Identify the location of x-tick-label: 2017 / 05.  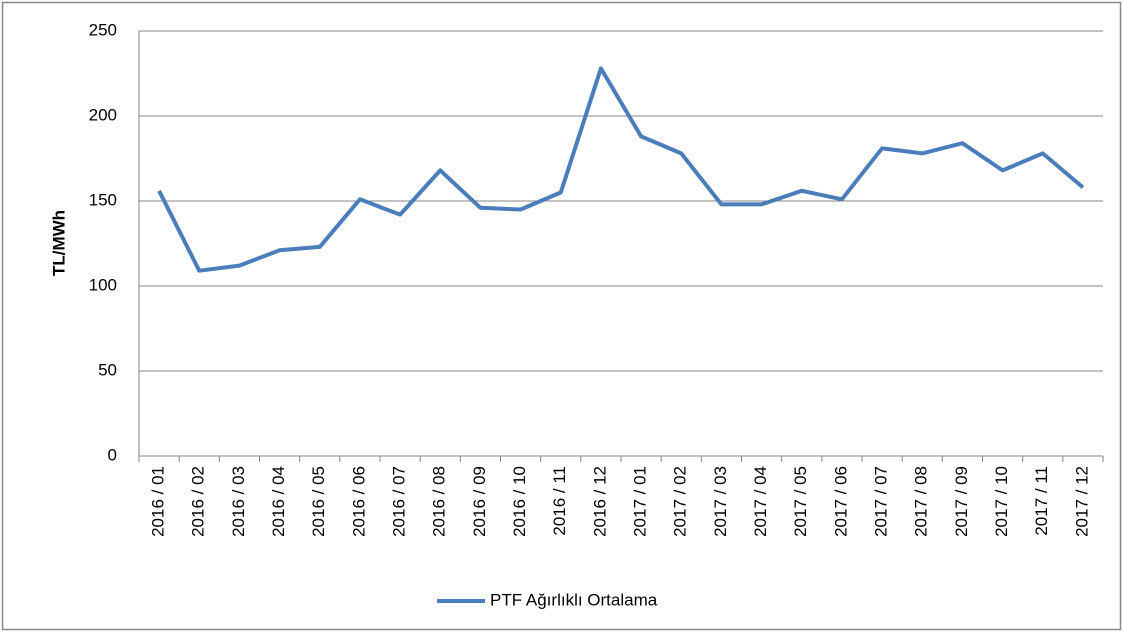
(800, 501).